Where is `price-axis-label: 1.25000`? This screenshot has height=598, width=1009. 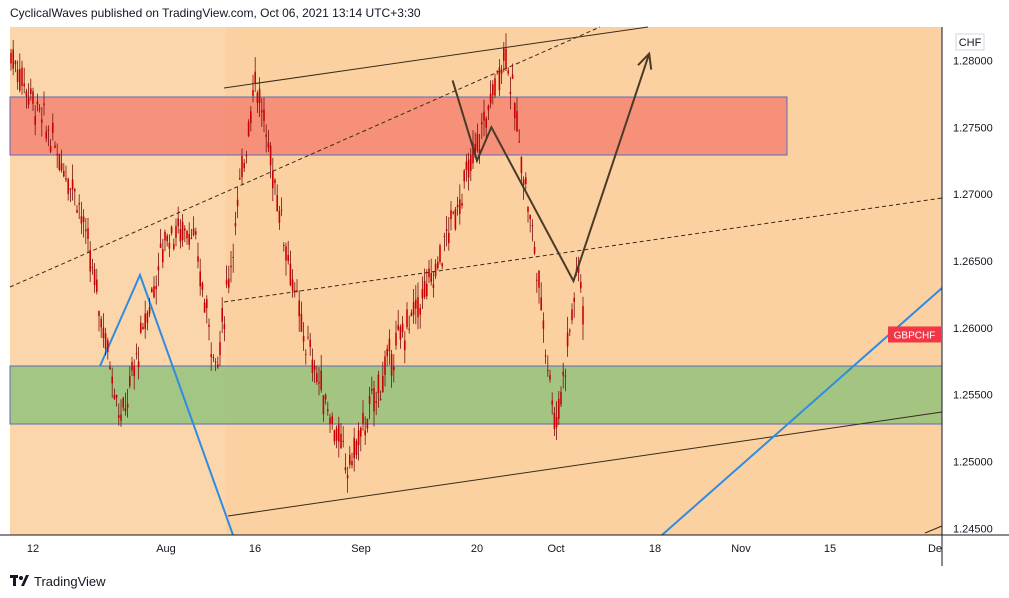 price-axis-label: 1.25000 is located at coordinates (973, 462).